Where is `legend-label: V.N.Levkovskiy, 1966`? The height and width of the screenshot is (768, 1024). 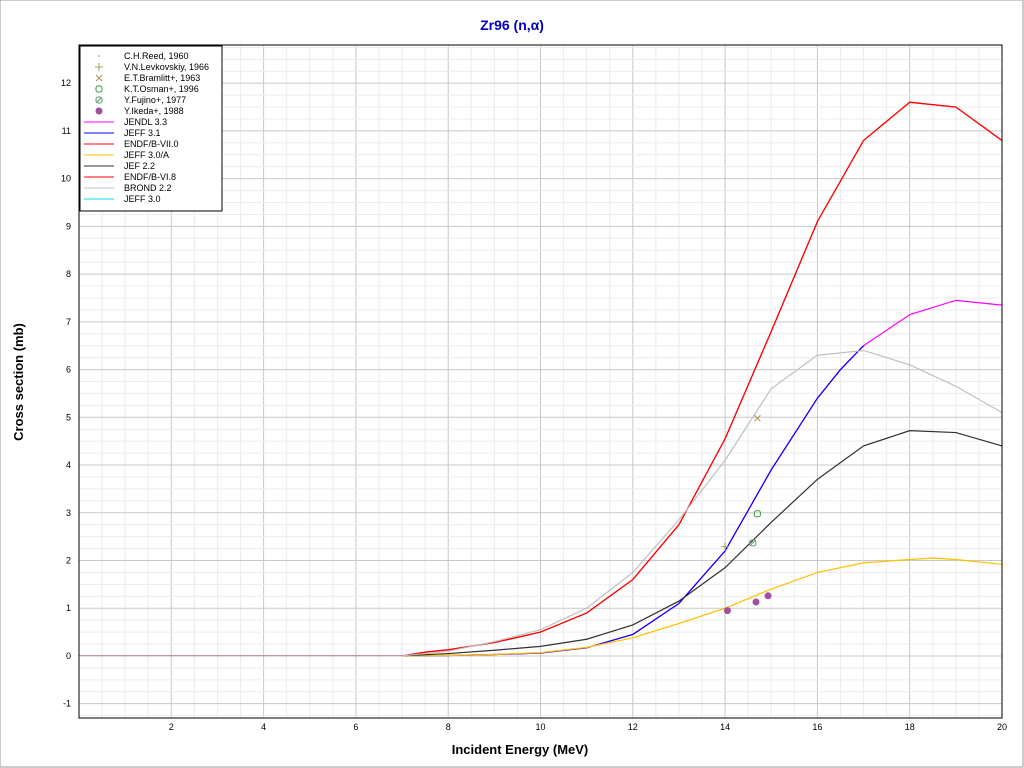 legend-label: V.N.Levkovskiy, 1966 is located at coordinates (166, 67).